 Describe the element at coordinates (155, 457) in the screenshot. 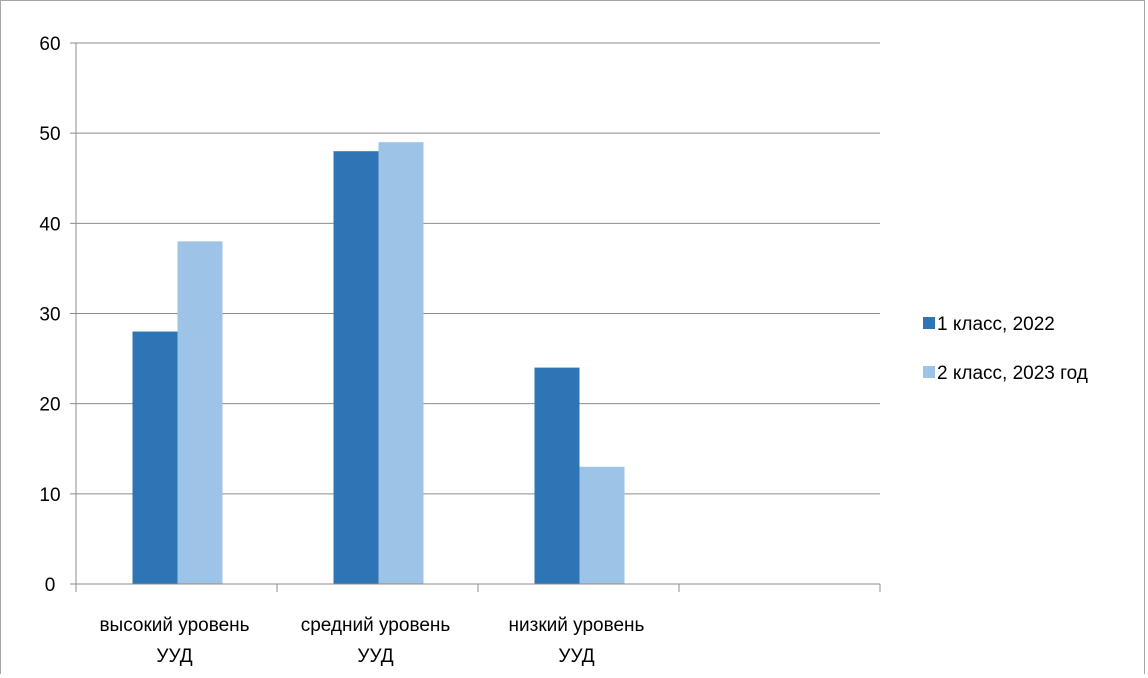

I see `bar-series1-cat1` at that location.